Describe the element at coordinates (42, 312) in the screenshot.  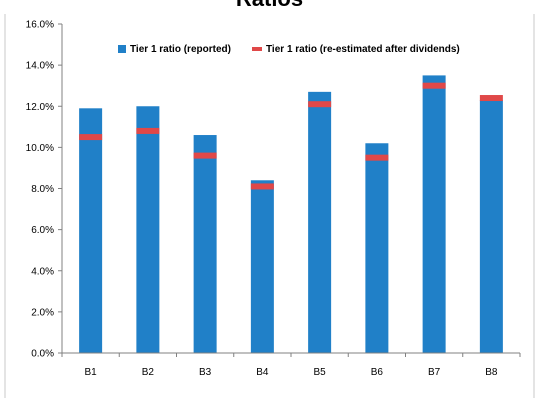
I see `y-tick-label: 2.0%` at that location.